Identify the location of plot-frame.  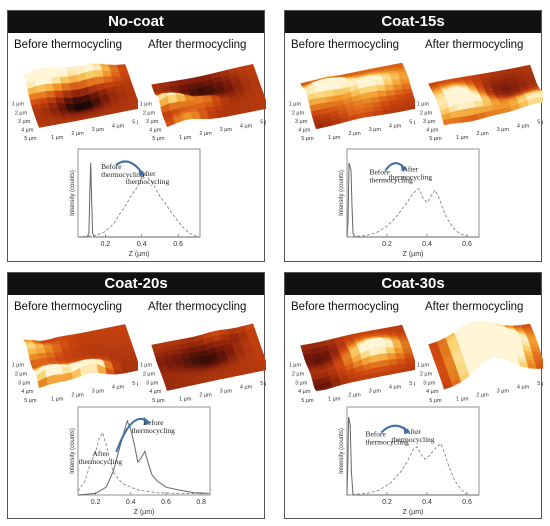
(413, 193).